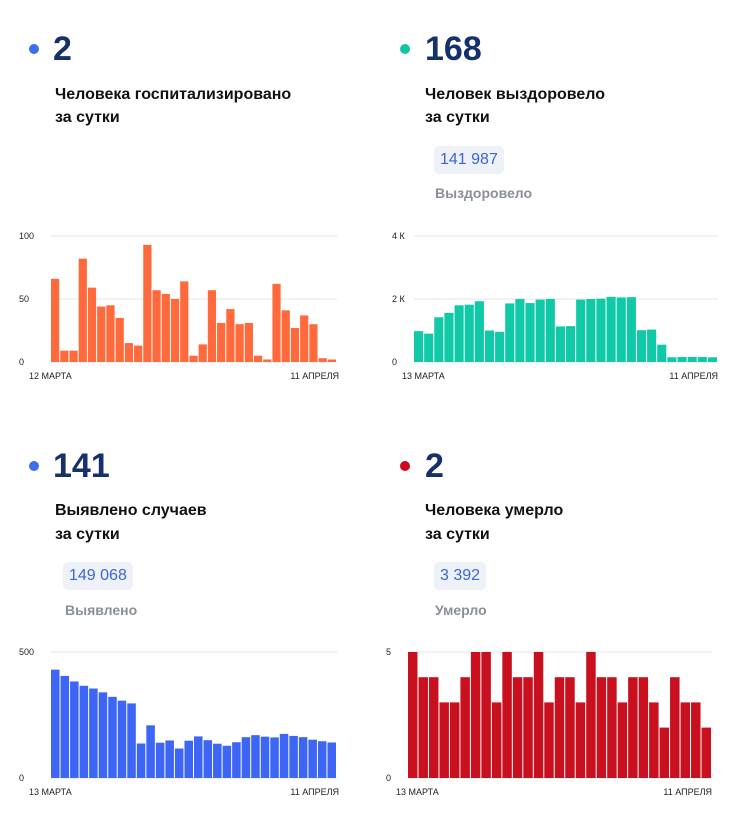  I want to click on total-badge: 149 068, so click(98, 576).